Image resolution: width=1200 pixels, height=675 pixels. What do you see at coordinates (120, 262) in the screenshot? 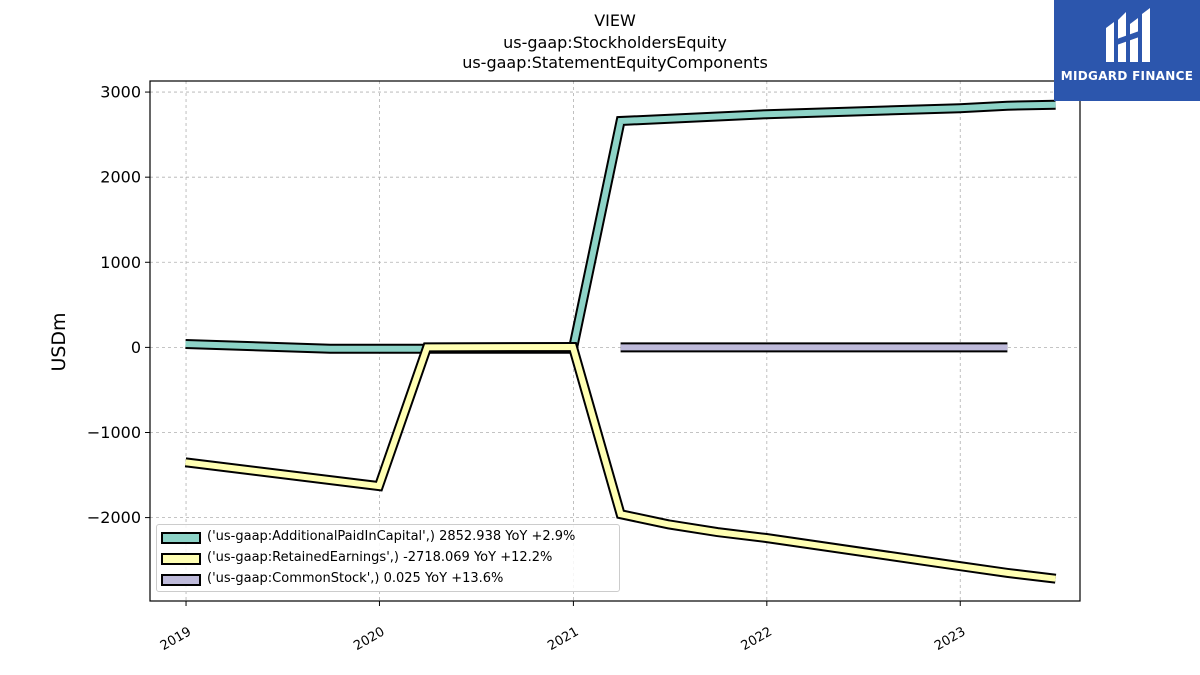
I see `y-tick-label: 1000` at bounding box center [120, 262].